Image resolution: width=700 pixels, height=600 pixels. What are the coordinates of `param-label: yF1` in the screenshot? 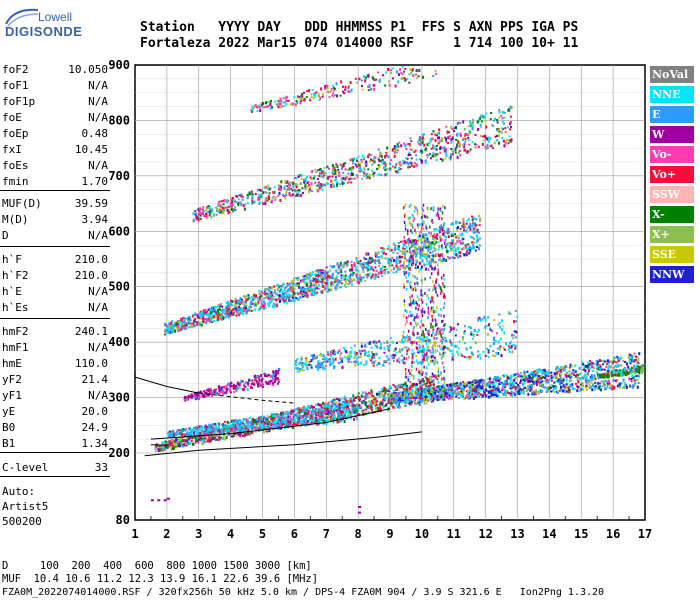 It's located at (12, 395).